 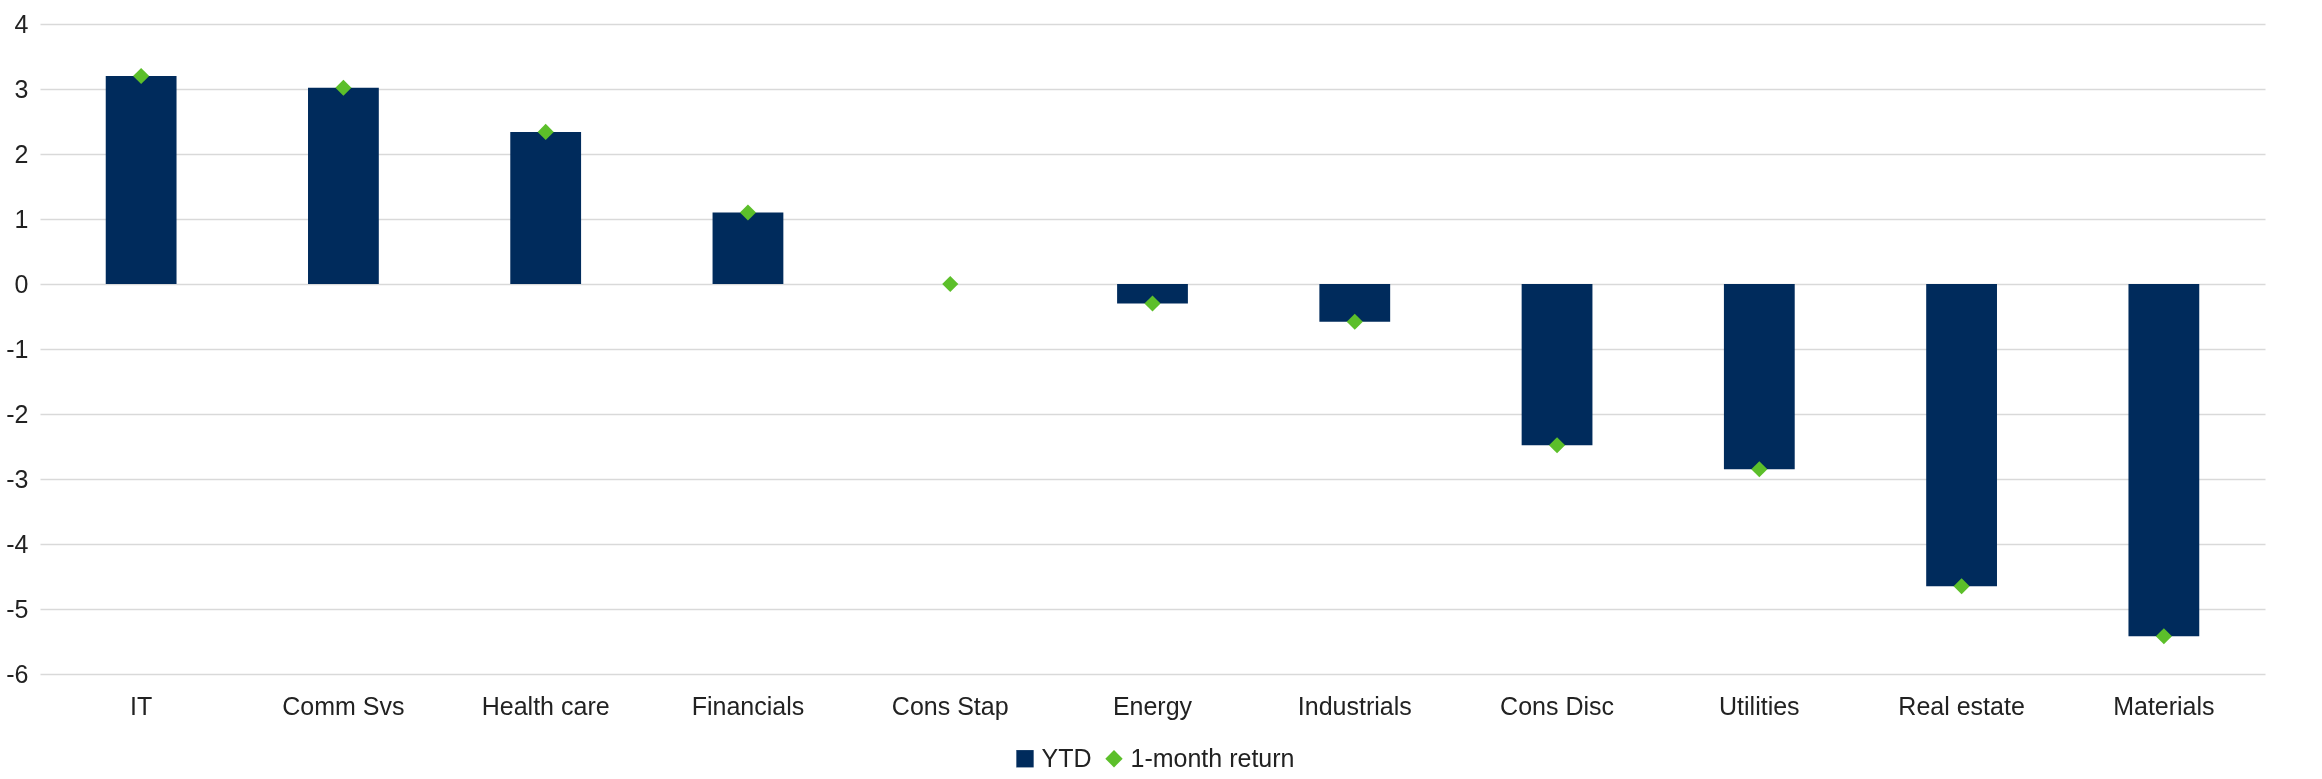 What do you see at coordinates (1152, 705) in the screenshot?
I see `x-tick-label: Energy` at bounding box center [1152, 705].